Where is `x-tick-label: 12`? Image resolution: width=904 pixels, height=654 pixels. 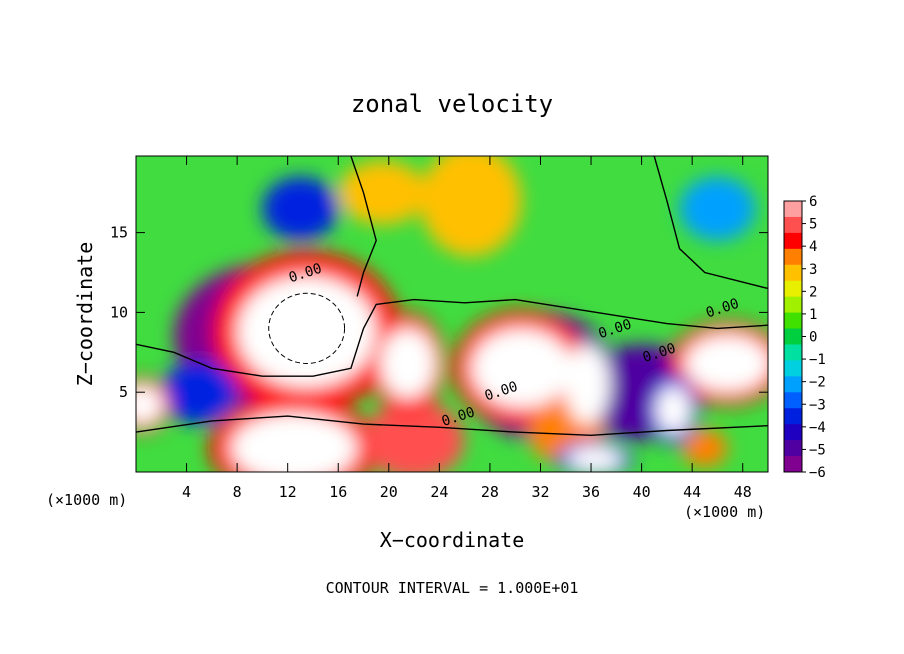
x-tick-label: 12 is located at coordinates (288, 492).